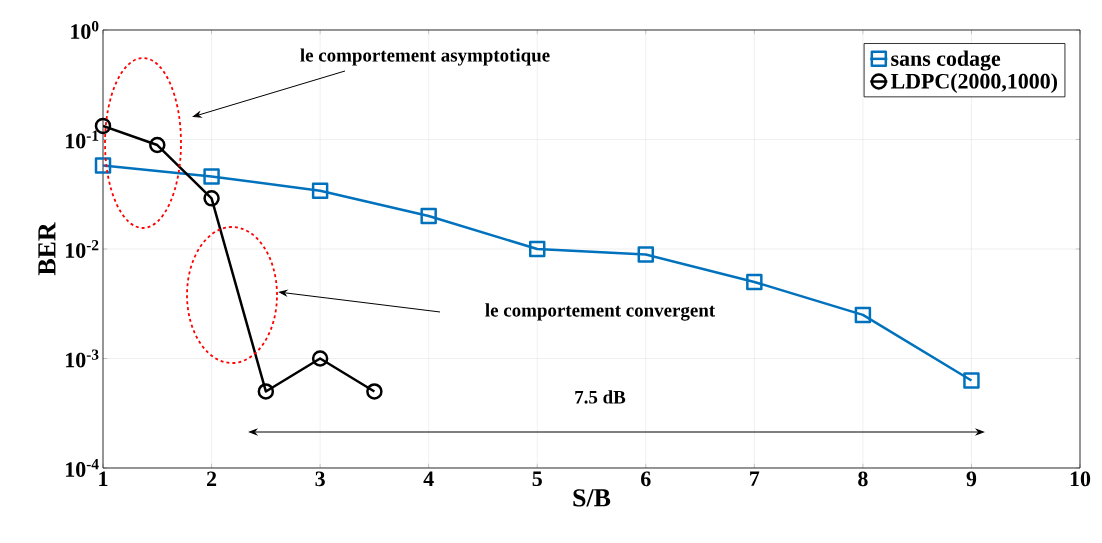 The image size is (1102, 543). Describe the element at coordinates (47, 249) in the screenshot. I see `y-axis-title: BER` at that location.